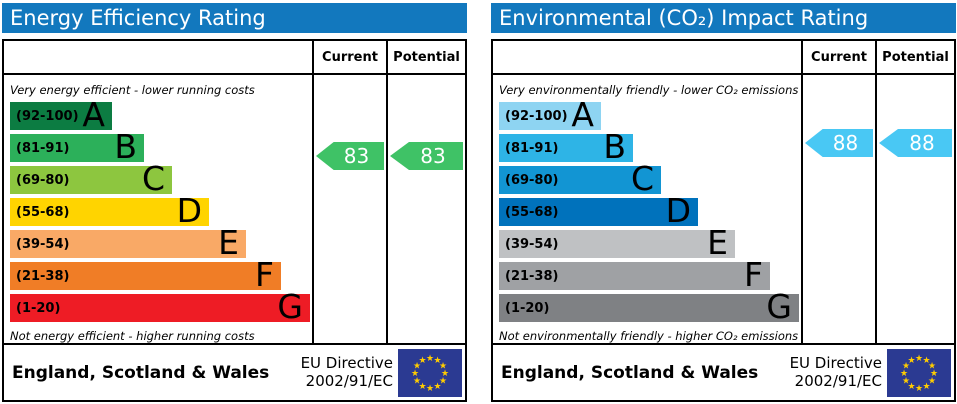  What do you see at coordinates (158, 146) in the screenshot?
I see `band-row: (81-91) B` at bounding box center [158, 146].